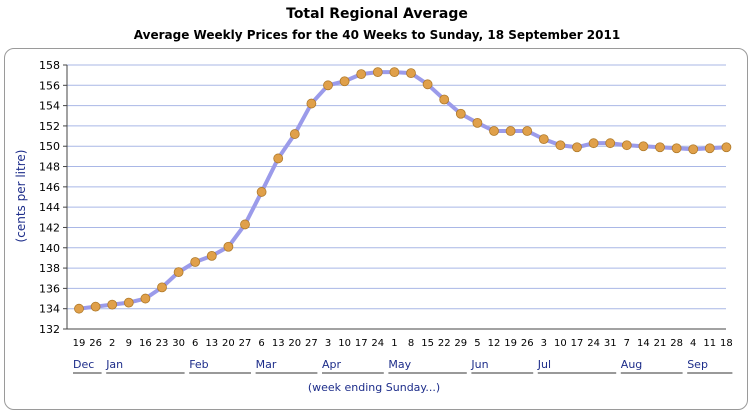  What do you see at coordinates (49, 248) in the screenshot?
I see `y-tick-label: 140` at bounding box center [49, 248].